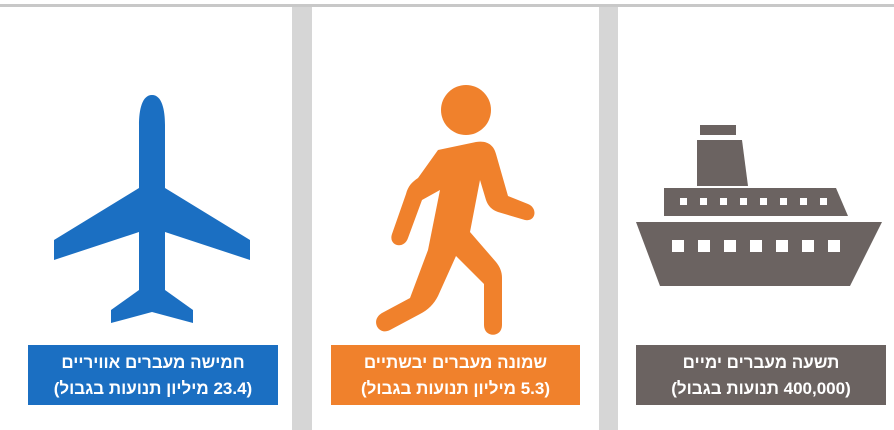 This screenshot has height=430, width=894. I want to click on label-title: שמונה מעברים יבשתיים, so click(455, 362).